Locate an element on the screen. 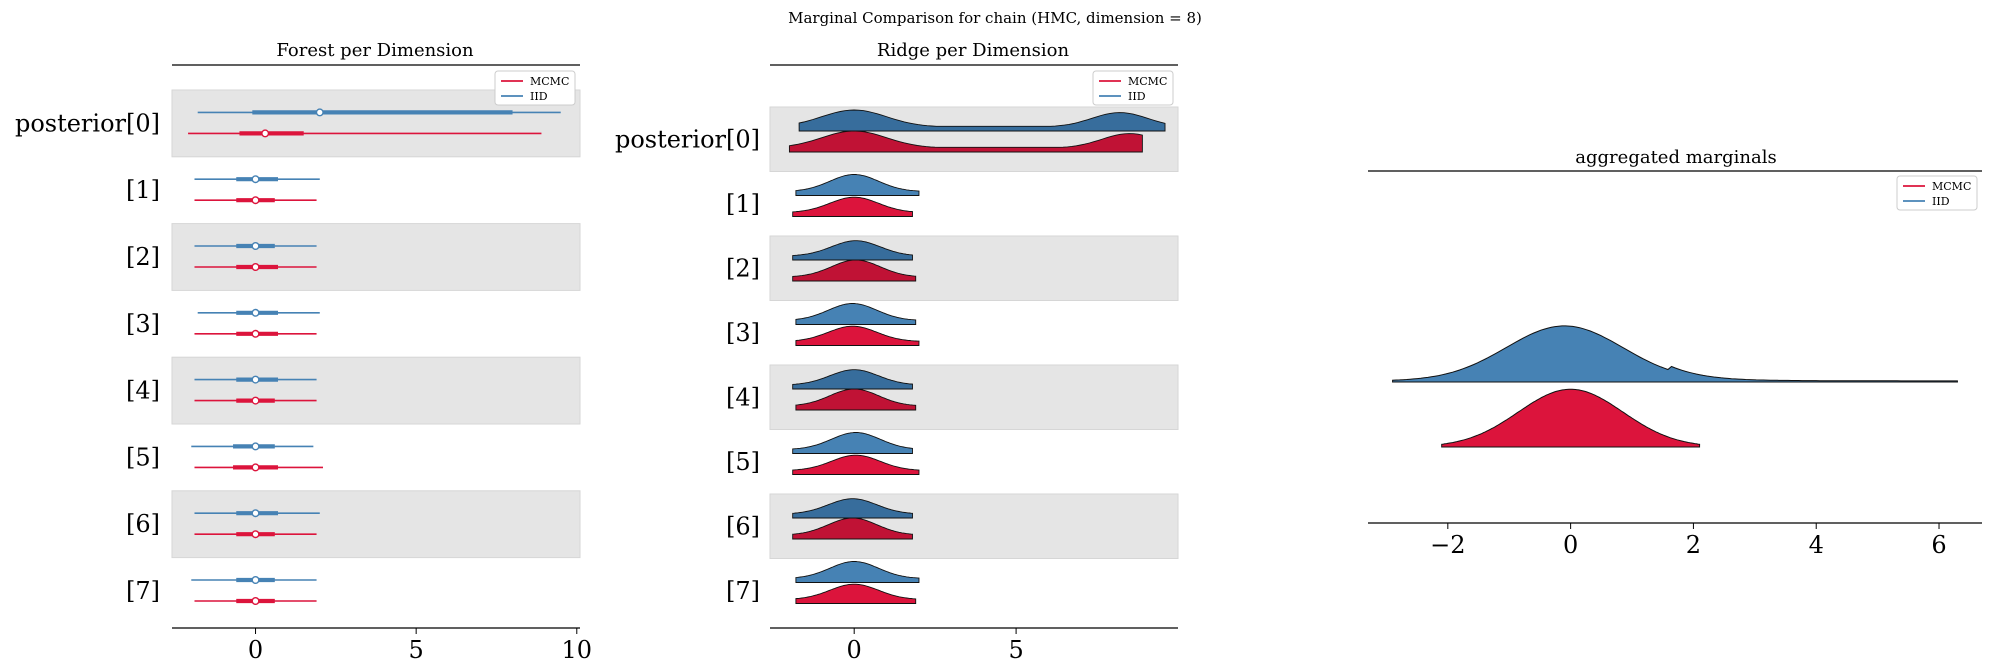  forest-marks is located at coordinates (374, 357).